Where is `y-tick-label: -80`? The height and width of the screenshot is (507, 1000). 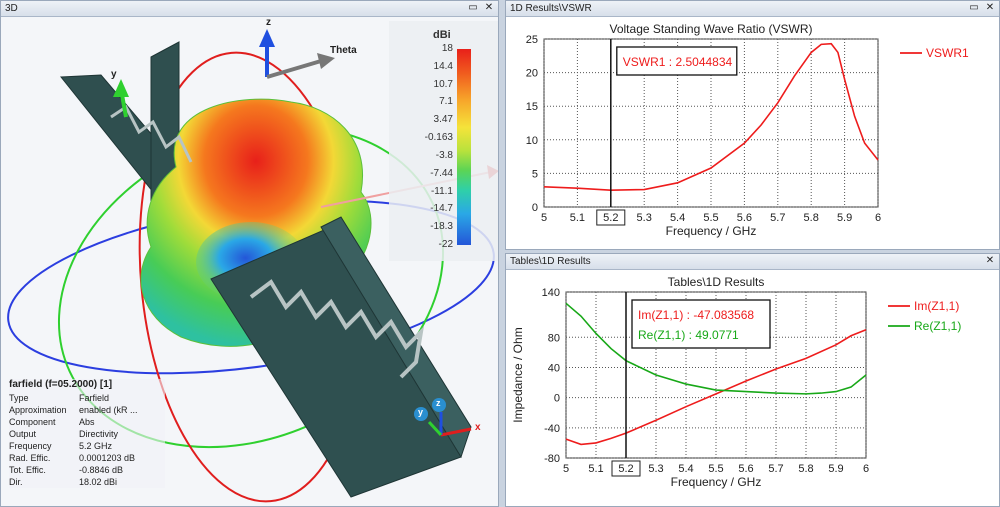
y-tick-label: -80 is located at coordinates (552, 459).